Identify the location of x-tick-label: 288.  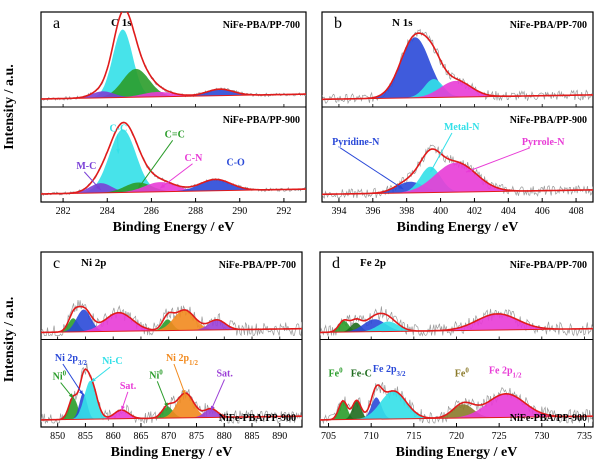
(195, 211).